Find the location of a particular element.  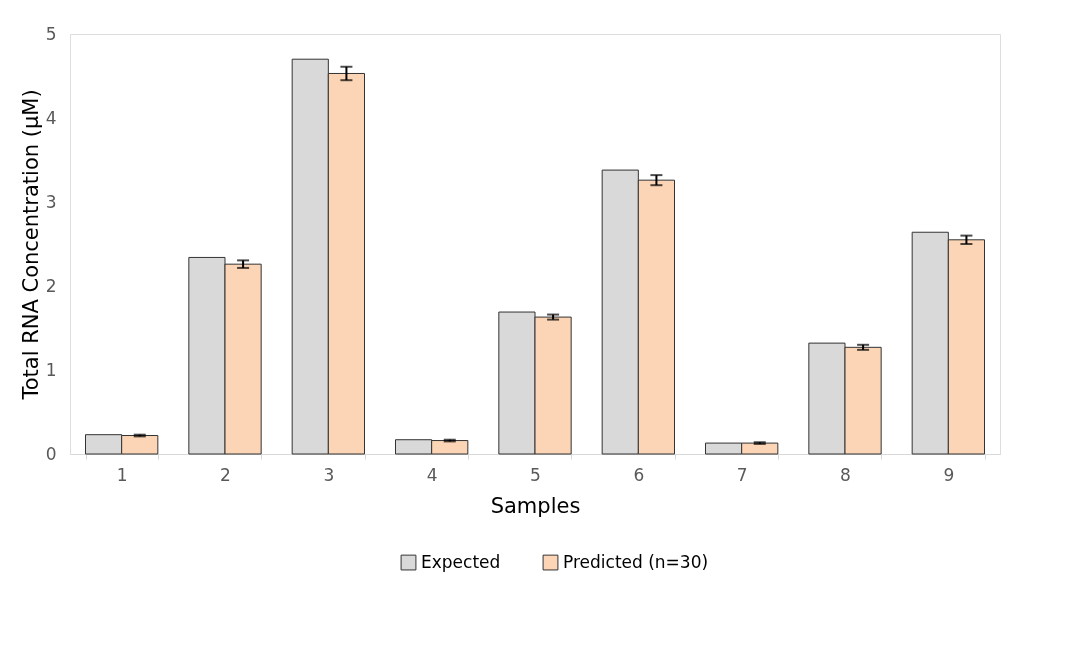

y-tick-label: 2 is located at coordinates (51, 285).